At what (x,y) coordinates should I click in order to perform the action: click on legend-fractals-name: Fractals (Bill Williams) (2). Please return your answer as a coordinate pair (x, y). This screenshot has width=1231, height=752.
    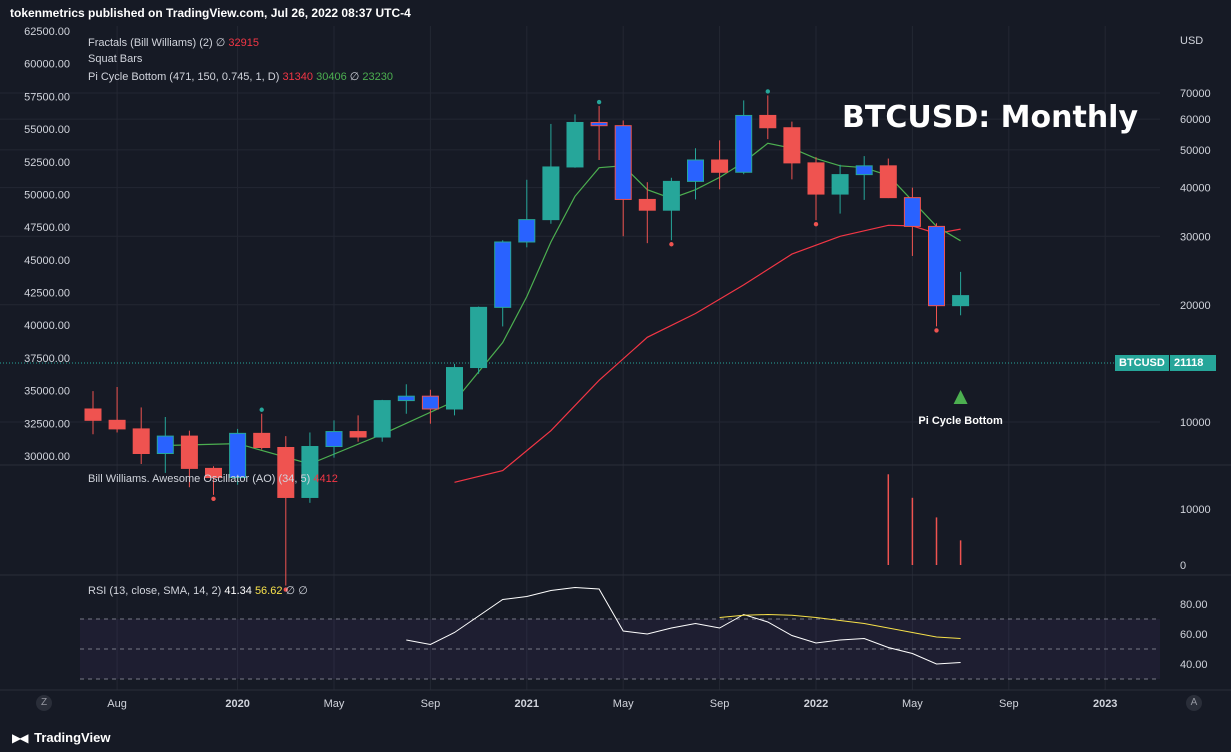
    Looking at the image, I should click on (150, 43).